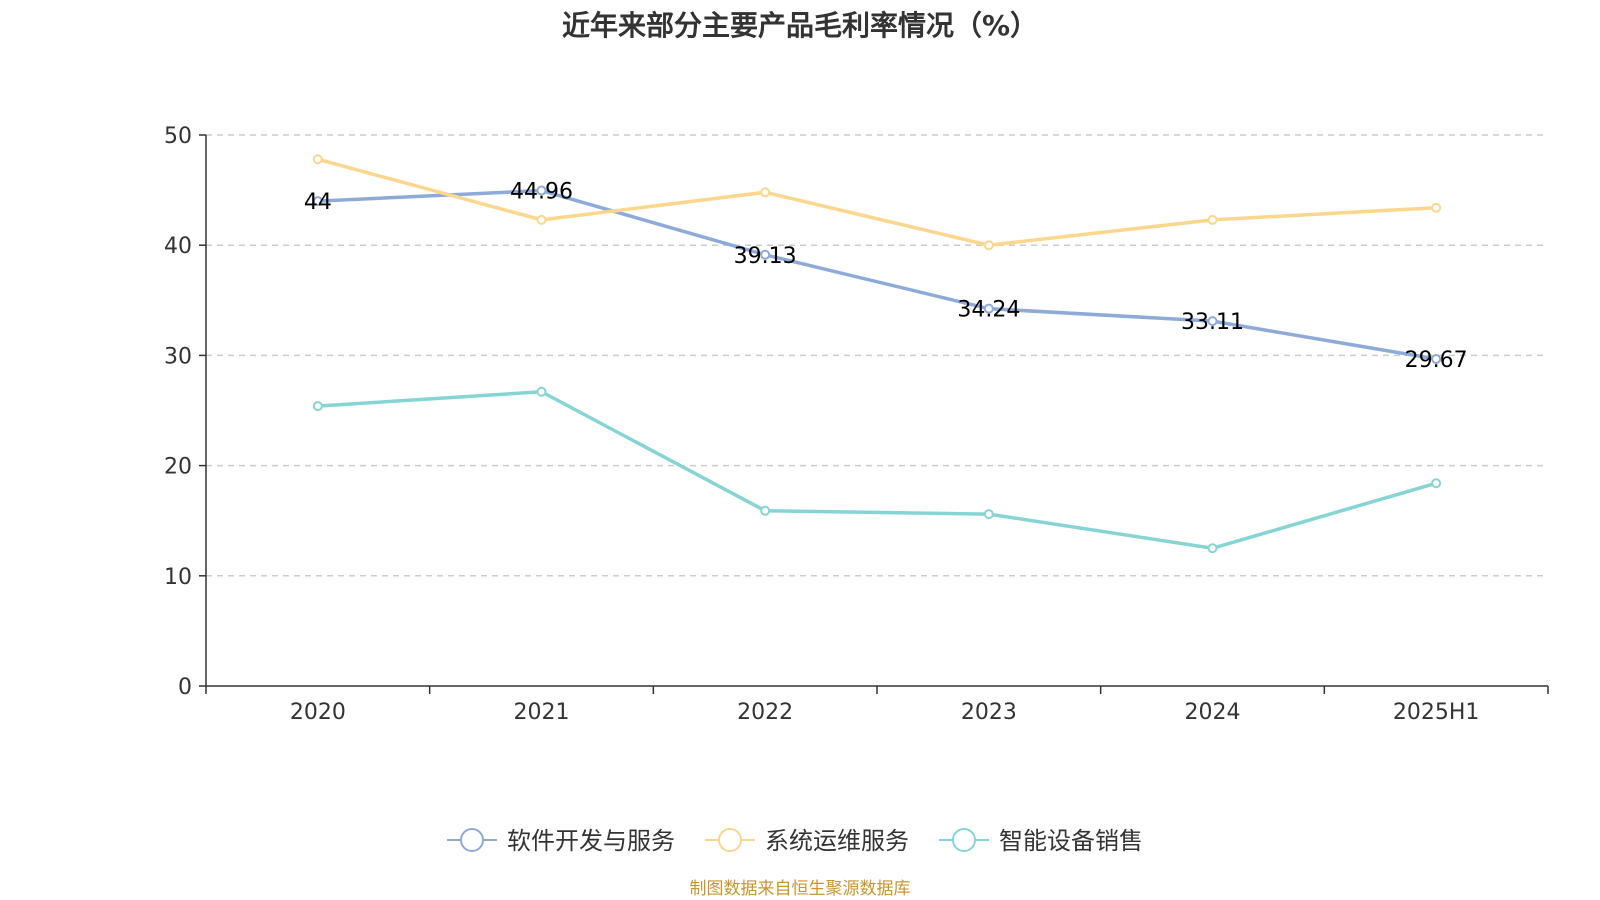 This screenshot has width=1600, height=900. Describe the element at coordinates (318, 712) in the screenshot. I see `x-tick-label: 2020` at that location.